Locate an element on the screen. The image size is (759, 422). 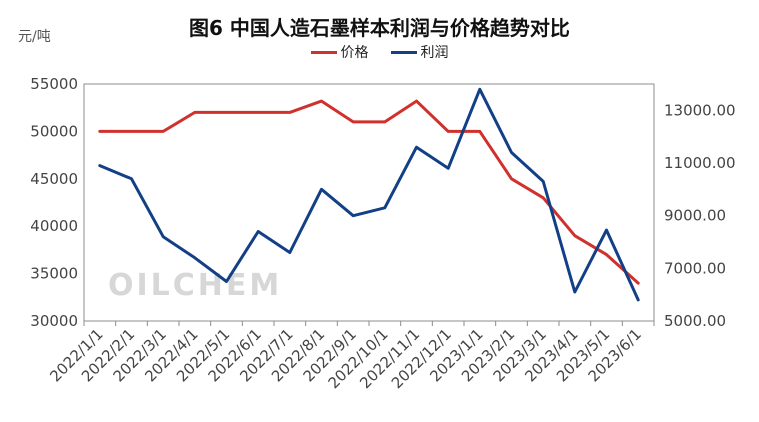
watermark-logo: OILCHEM is located at coordinates (195, 285).